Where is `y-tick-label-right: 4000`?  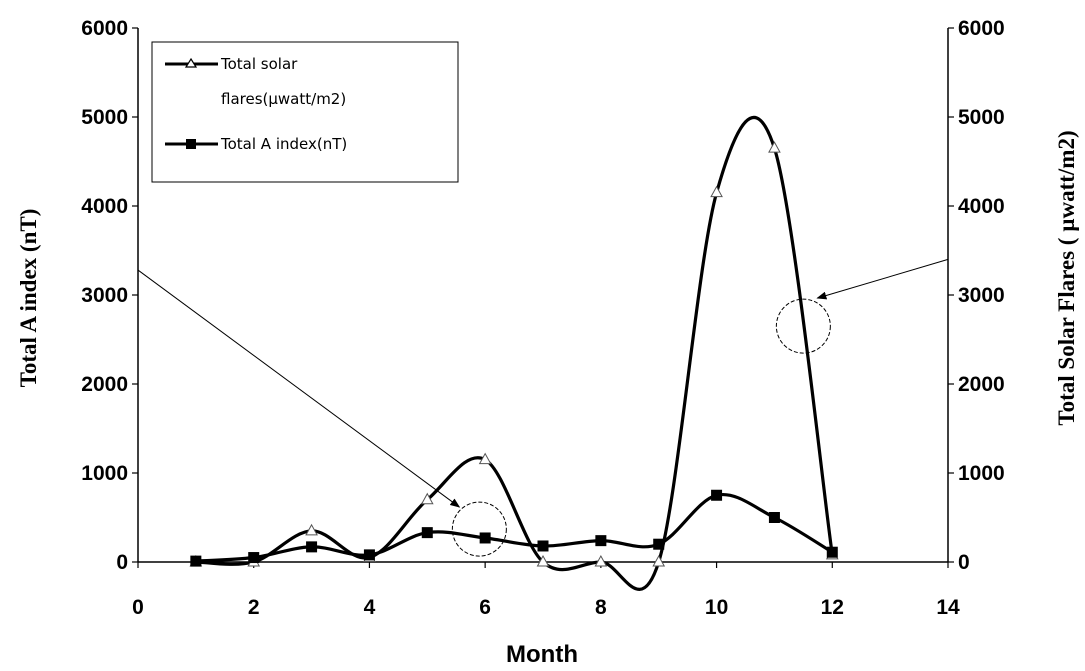
y-tick-label-right: 4000 is located at coordinates (981, 206).